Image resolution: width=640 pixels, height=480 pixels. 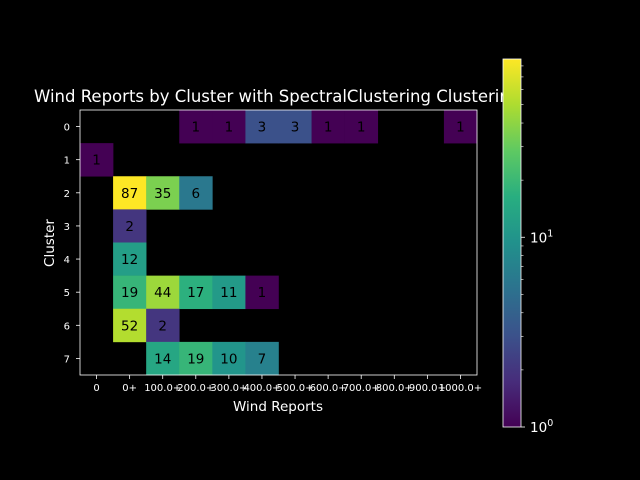 I want to click on cell-value-label: 17, so click(x=195, y=293).